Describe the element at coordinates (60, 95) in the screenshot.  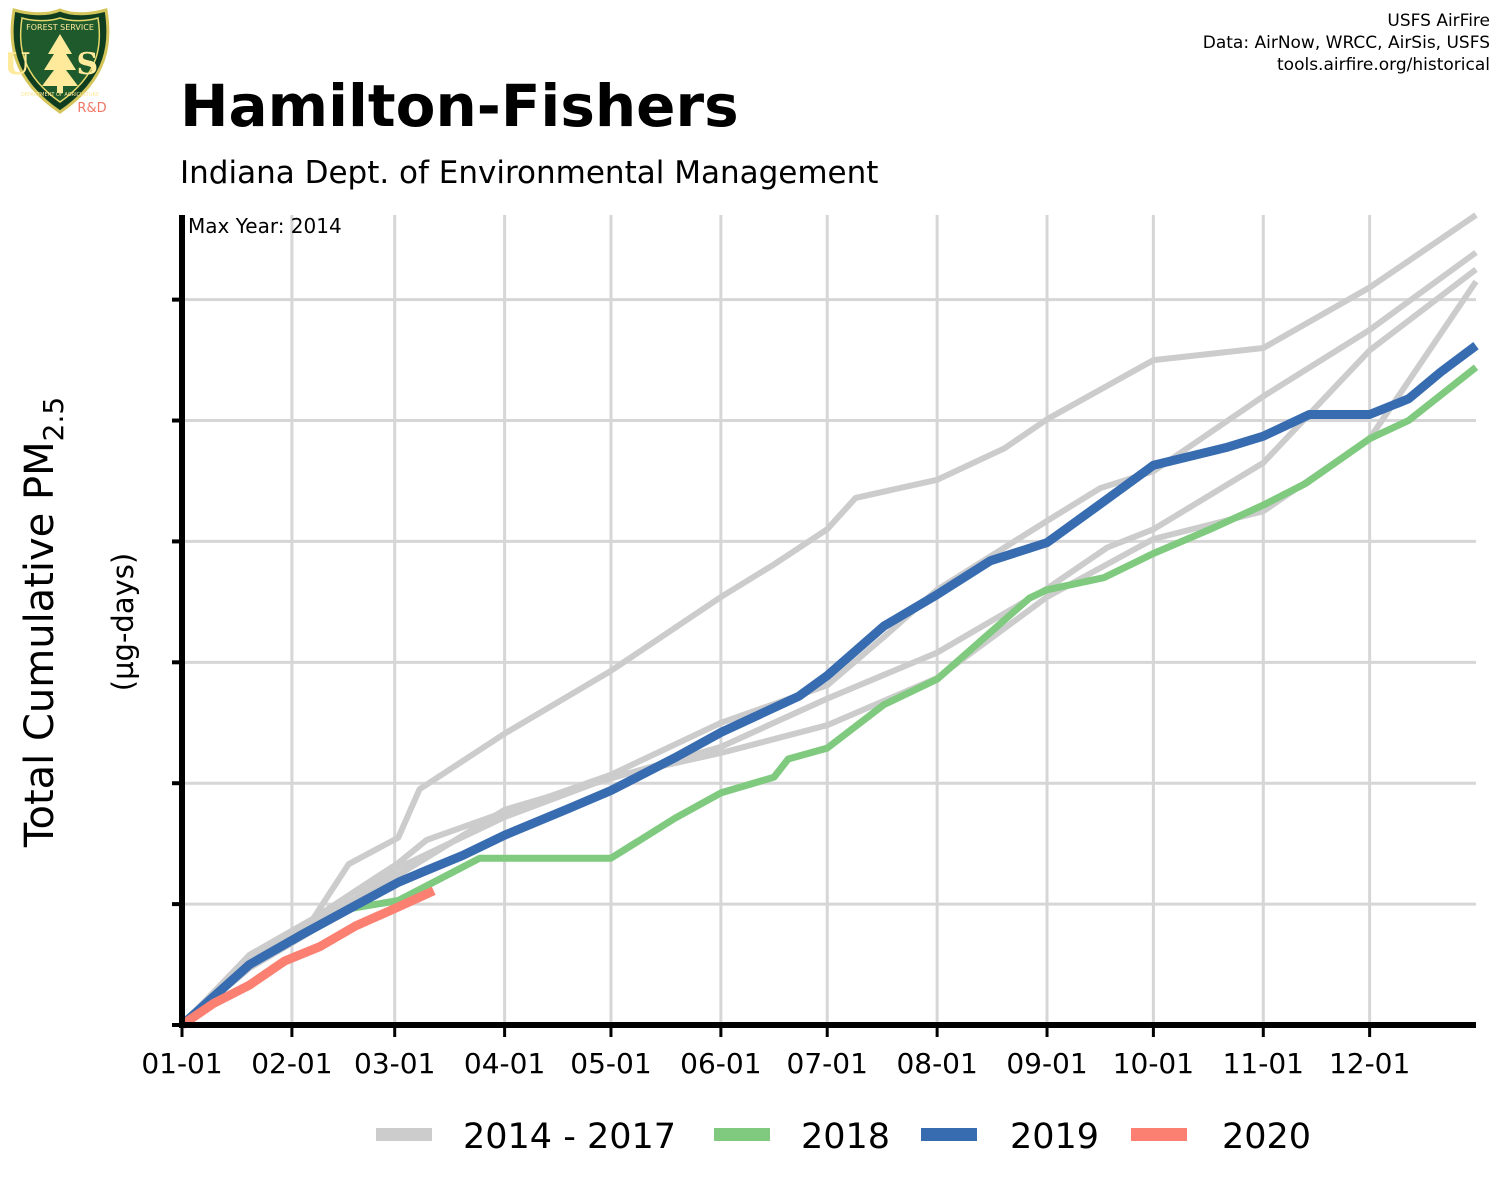
I see `logo-bottom-text: DEPARTMENT OF AGRICULTURE` at that location.